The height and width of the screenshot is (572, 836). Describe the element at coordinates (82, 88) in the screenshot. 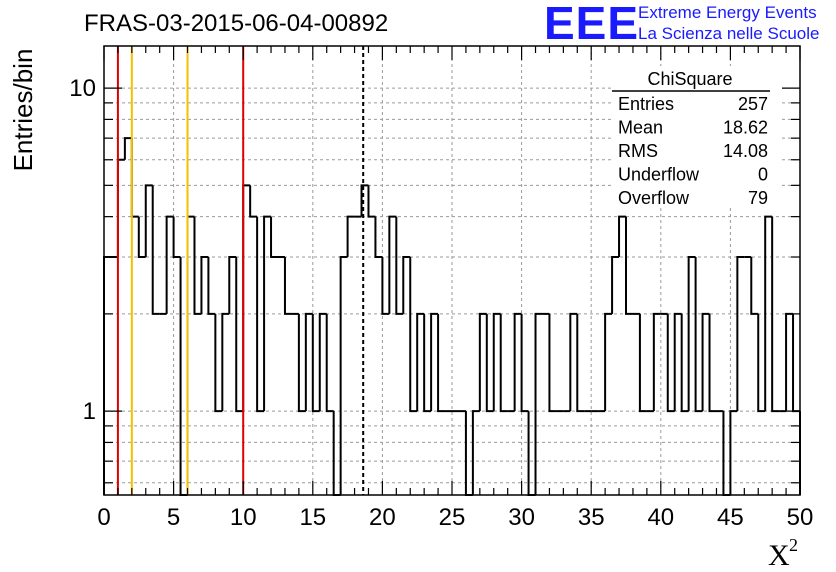

I see `y-tick-label: 10` at that location.